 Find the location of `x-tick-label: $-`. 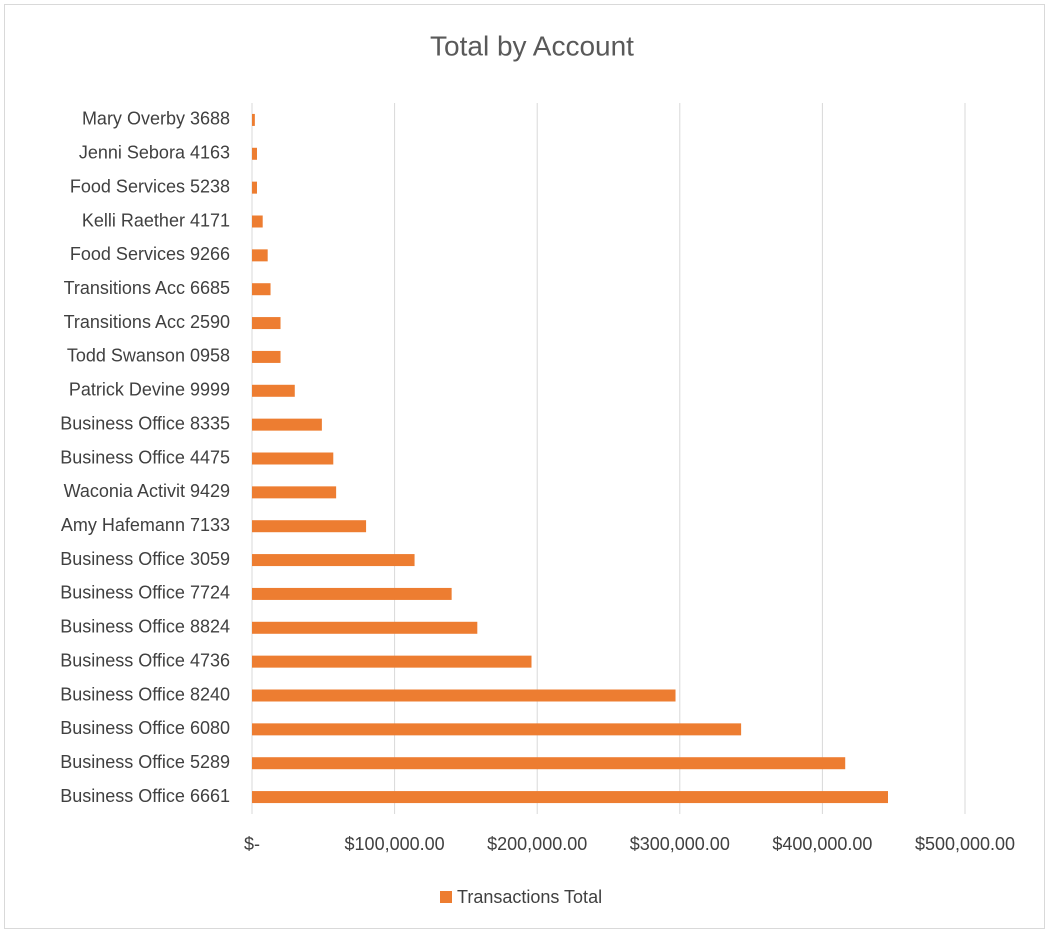

x-tick-label: $- is located at coordinates (252, 844).